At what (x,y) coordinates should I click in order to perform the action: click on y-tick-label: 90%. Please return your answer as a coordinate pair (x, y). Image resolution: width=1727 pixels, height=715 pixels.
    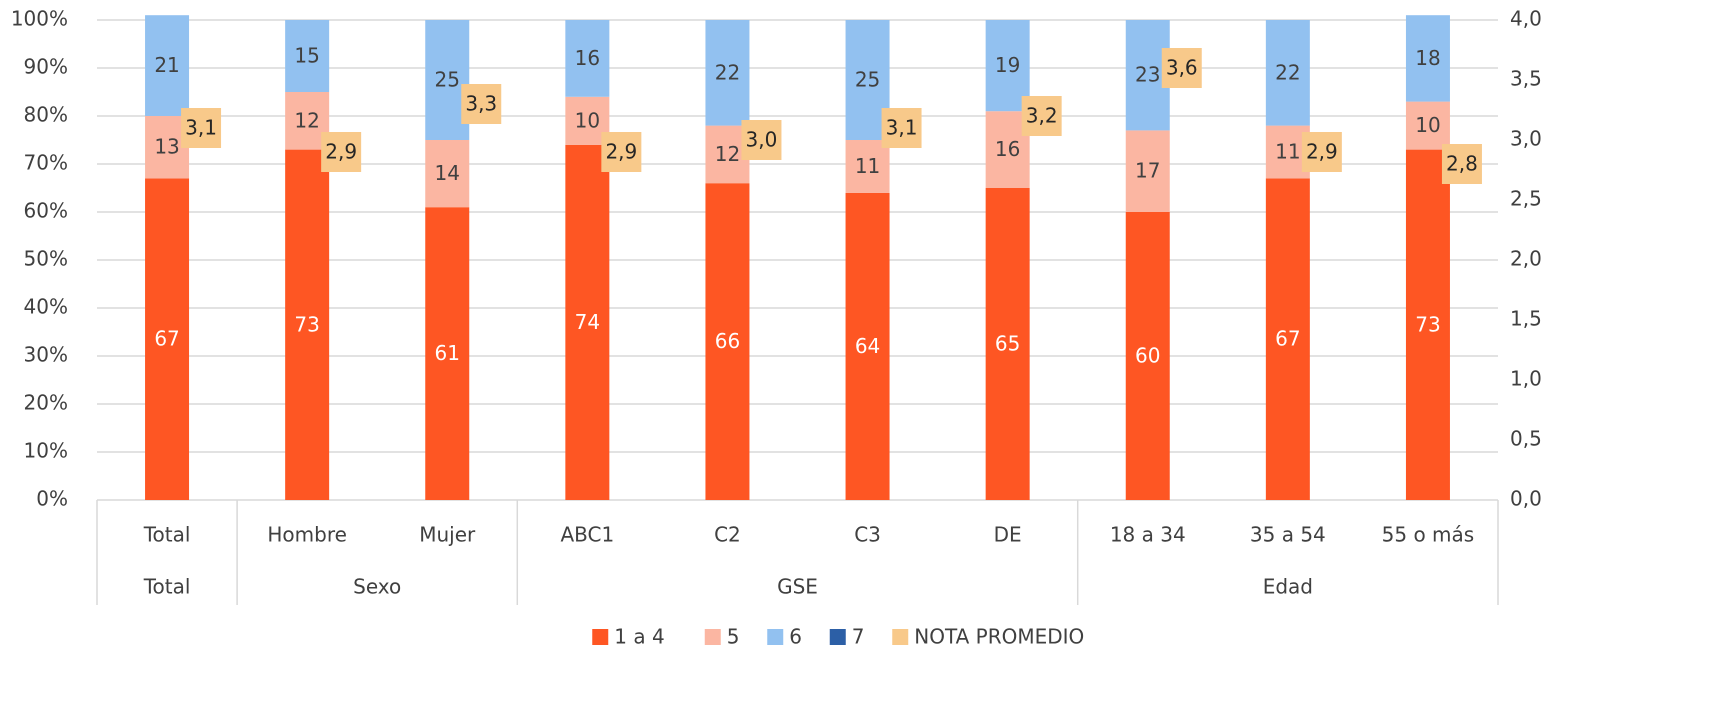
    Looking at the image, I should click on (46, 67).